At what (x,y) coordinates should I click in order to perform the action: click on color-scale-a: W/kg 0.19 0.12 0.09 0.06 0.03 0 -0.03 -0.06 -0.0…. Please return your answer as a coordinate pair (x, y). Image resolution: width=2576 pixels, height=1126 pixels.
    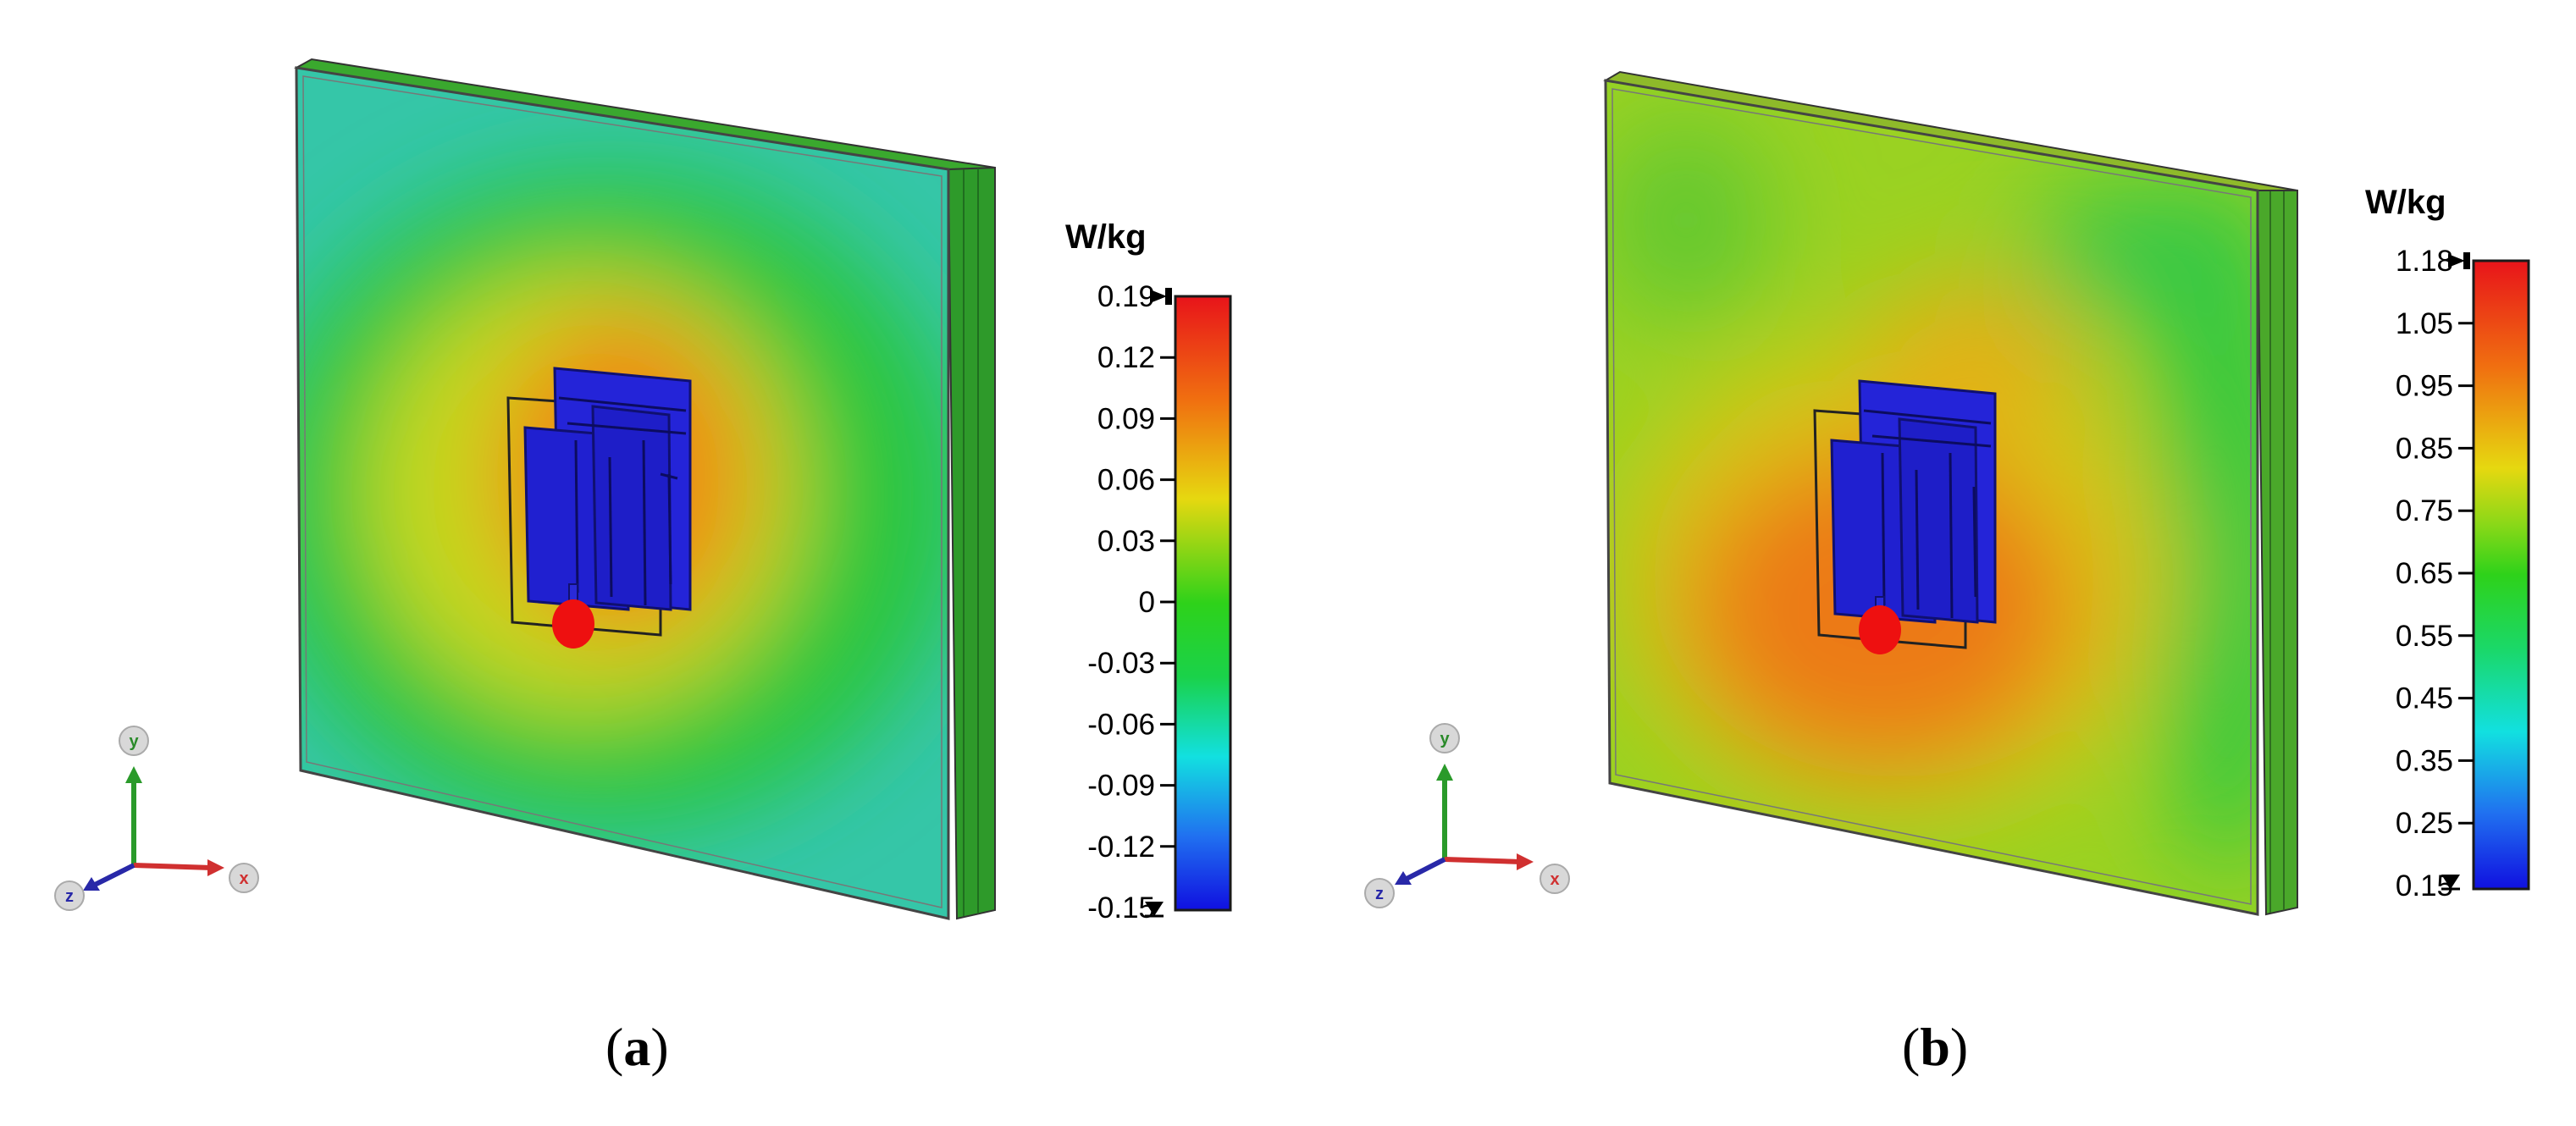
    Looking at the image, I should click on (1148, 571).